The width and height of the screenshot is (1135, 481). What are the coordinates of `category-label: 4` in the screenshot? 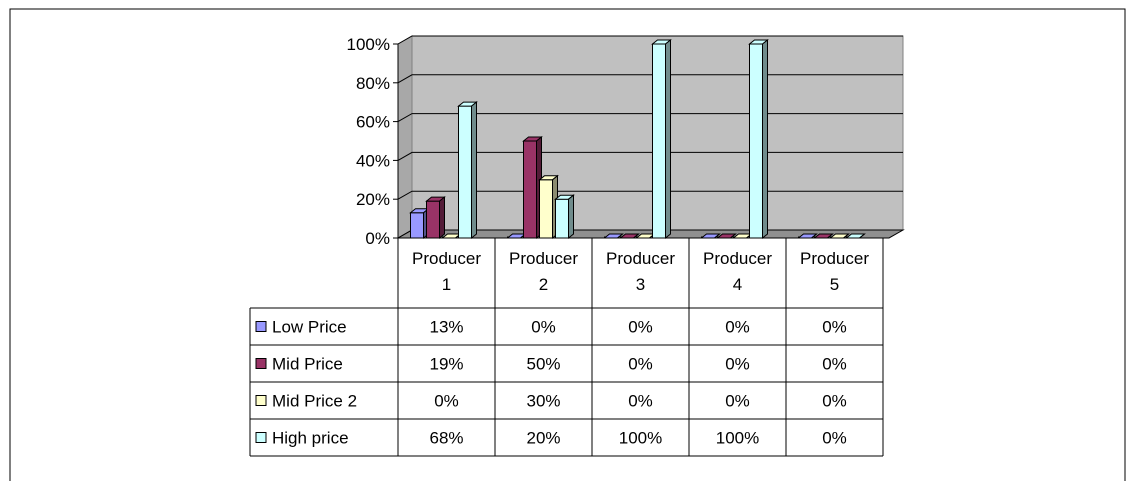 It's located at (737, 284).